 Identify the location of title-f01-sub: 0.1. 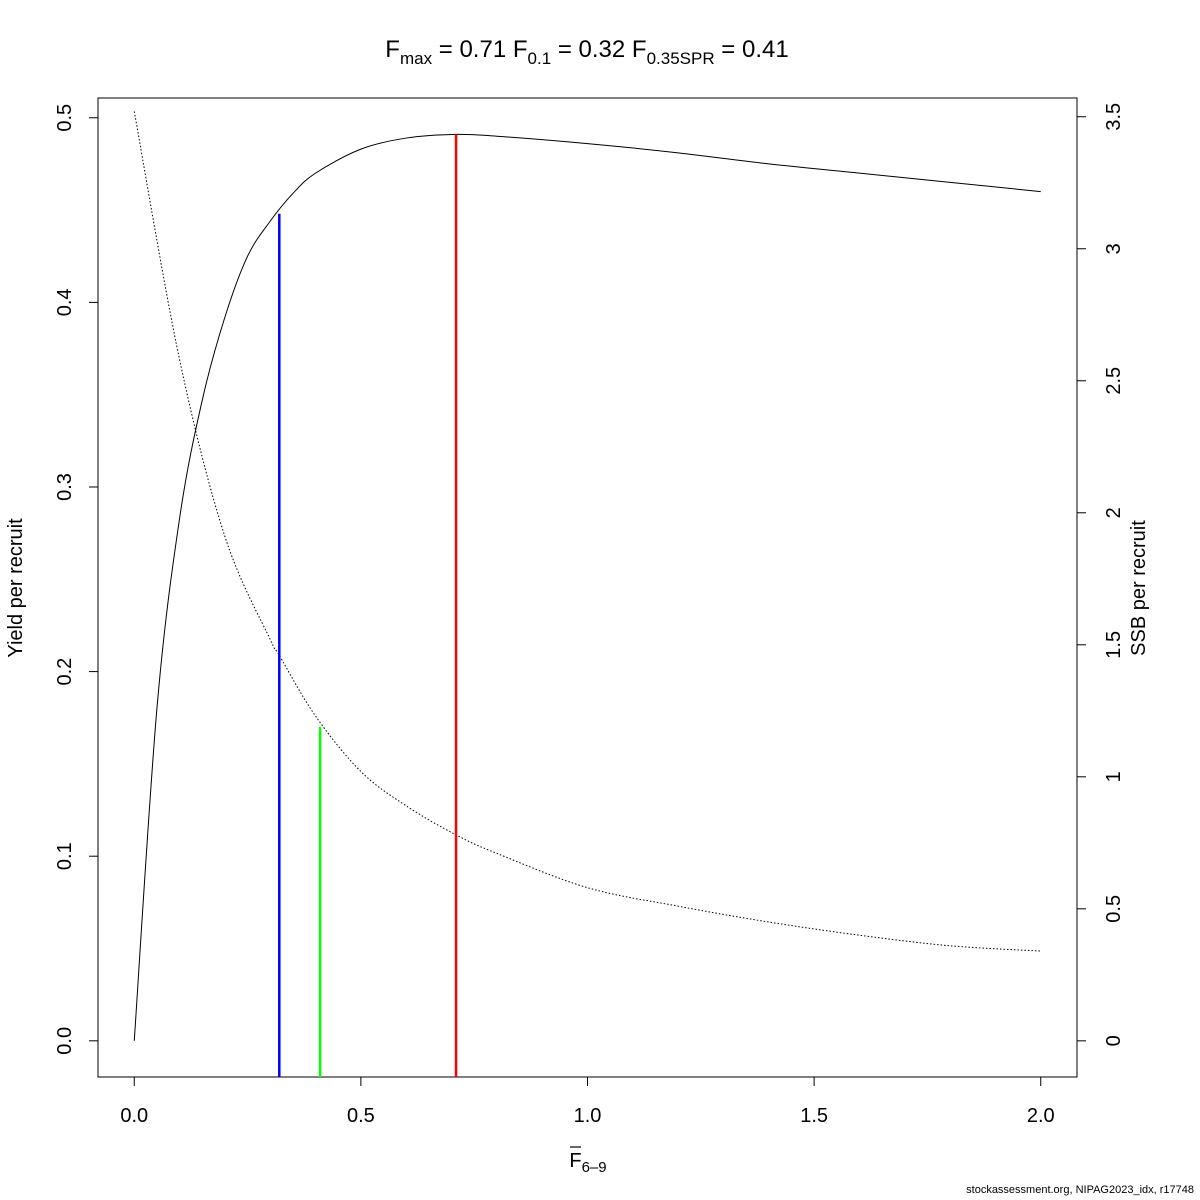
(540, 58).